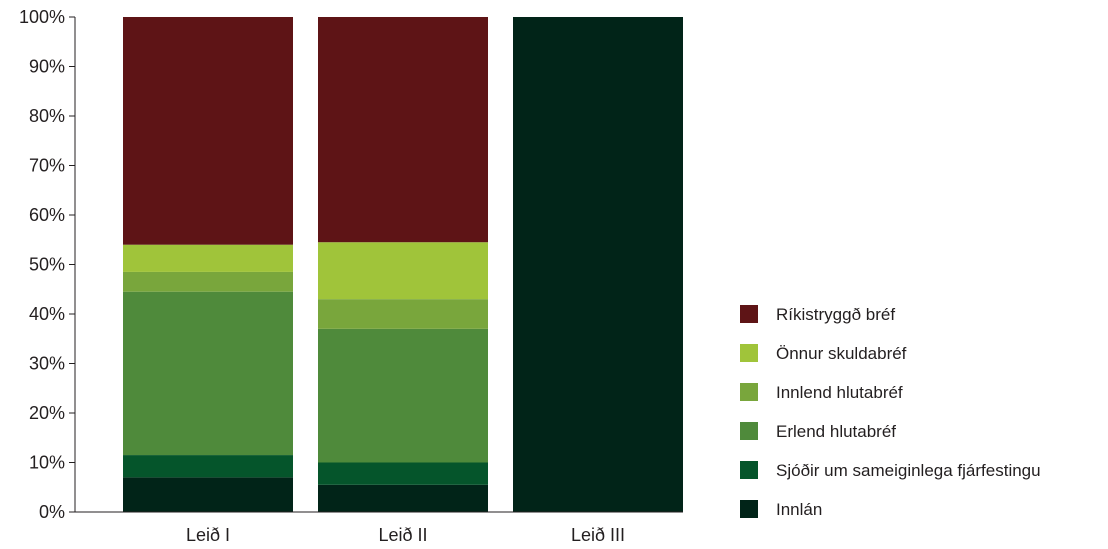 The image size is (1108, 549). I want to click on y-tick-label: 90%, so click(47, 67).